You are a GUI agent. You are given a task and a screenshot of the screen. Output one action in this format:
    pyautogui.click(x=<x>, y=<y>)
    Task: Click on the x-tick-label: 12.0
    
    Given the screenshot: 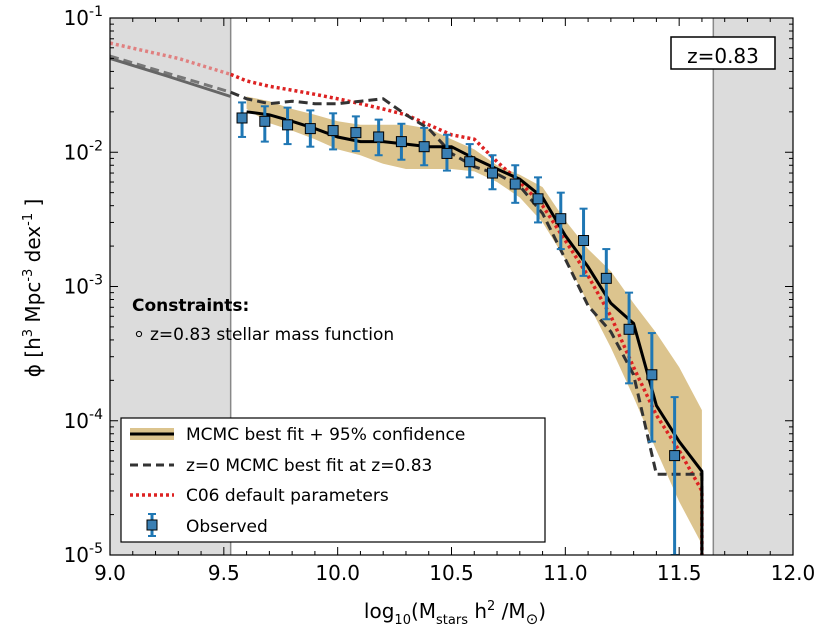 What is the action you would take?
    pyautogui.click(x=793, y=573)
    